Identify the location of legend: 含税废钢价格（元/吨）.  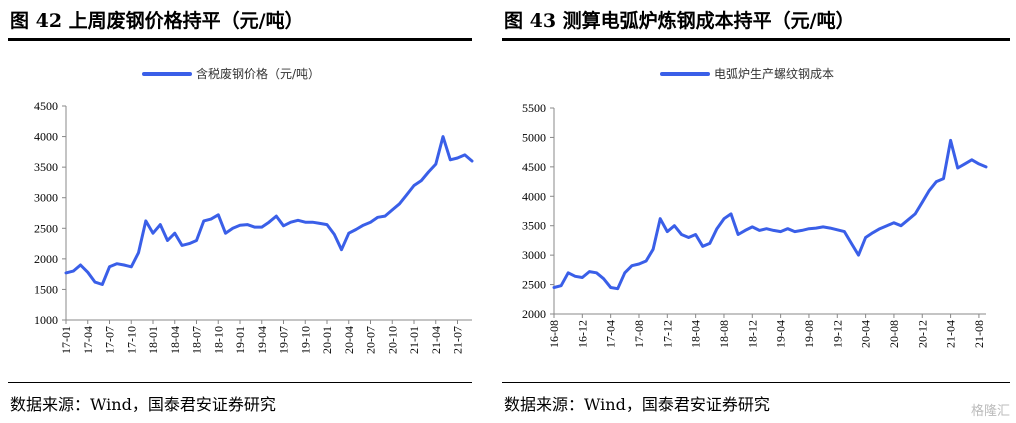
(231, 73).